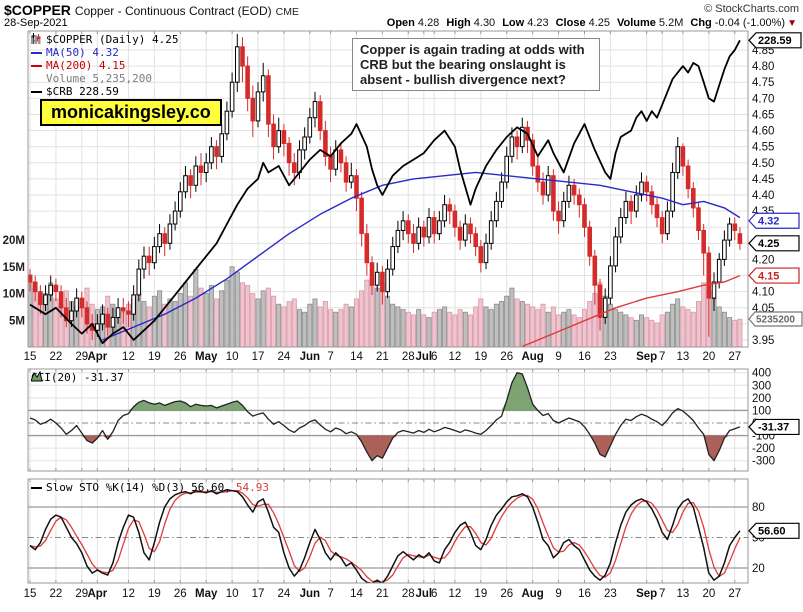 The height and width of the screenshot is (612, 803). What do you see at coordinates (14, 295) in the screenshot?
I see `svg-text: 10M` at bounding box center [14, 295].